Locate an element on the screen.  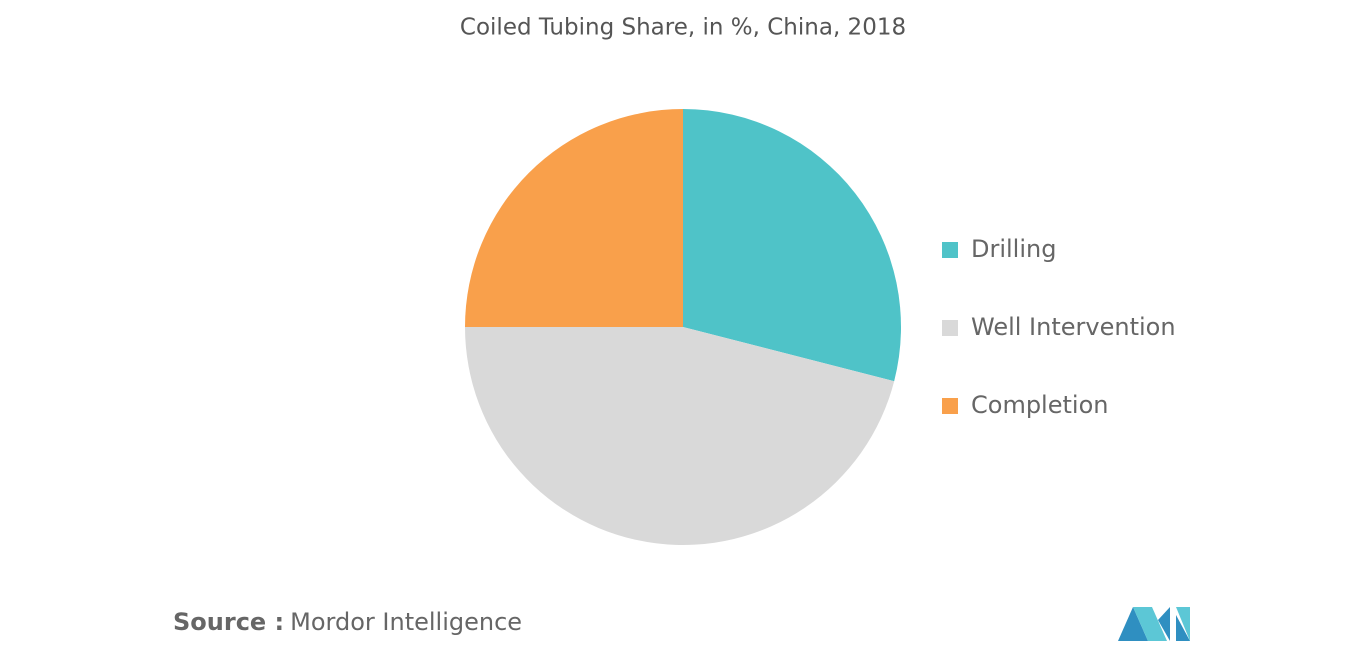
logo is located at coordinates (1154, 624).